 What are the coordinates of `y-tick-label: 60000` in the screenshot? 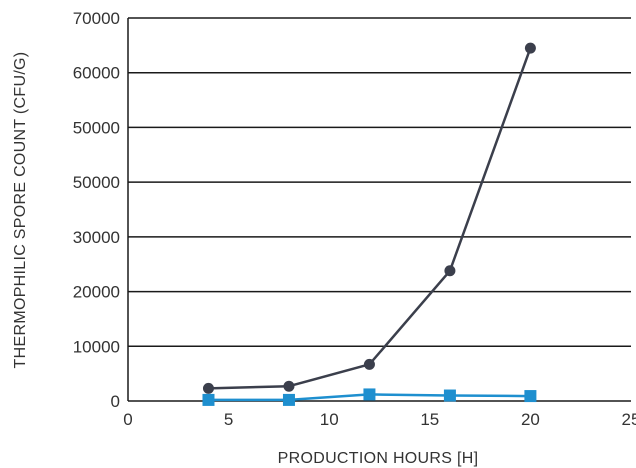 It's located at (96, 73).